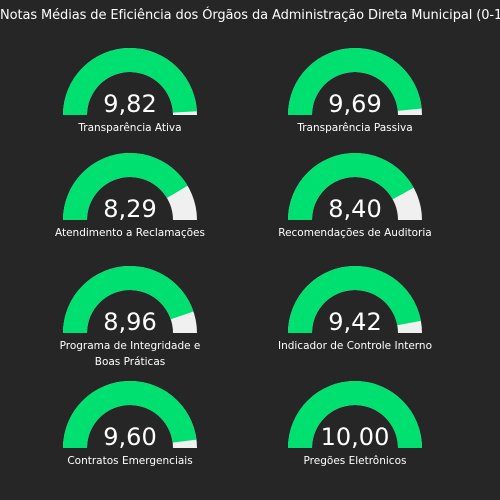 The width and height of the screenshot is (500, 500). I want to click on gauge-value: 8,29, so click(130, 209).